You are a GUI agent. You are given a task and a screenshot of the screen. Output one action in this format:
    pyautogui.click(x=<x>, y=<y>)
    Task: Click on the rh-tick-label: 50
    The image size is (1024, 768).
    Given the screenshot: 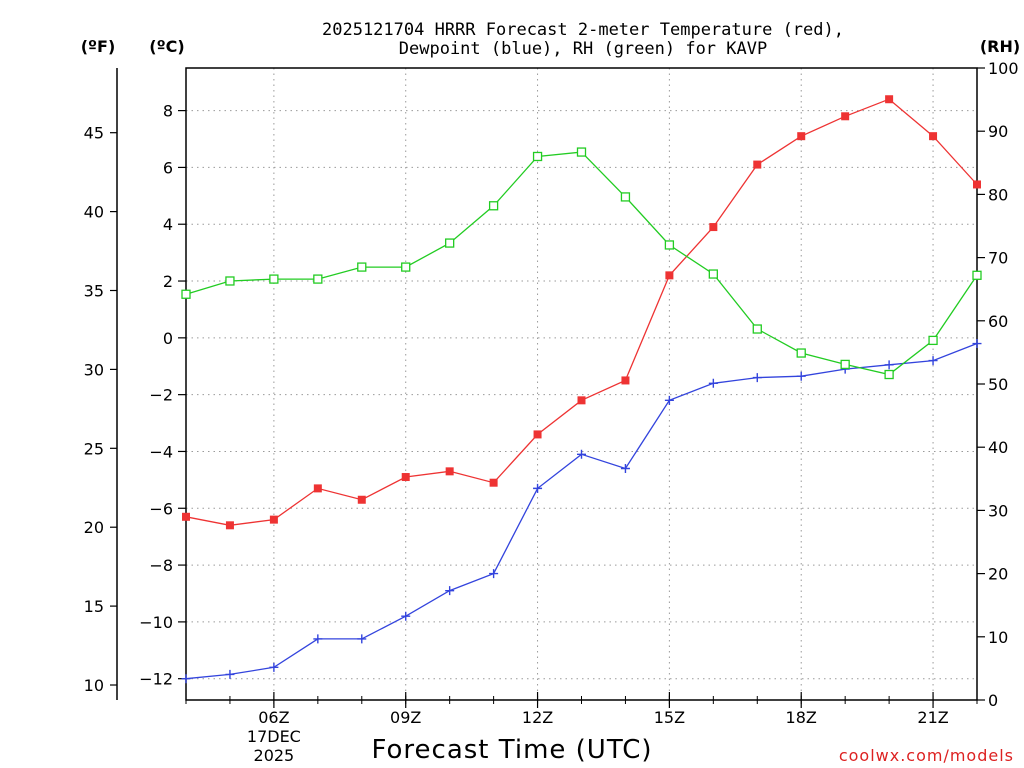 What is the action you would take?
    pyautogui.click(x=998, y=384)
    